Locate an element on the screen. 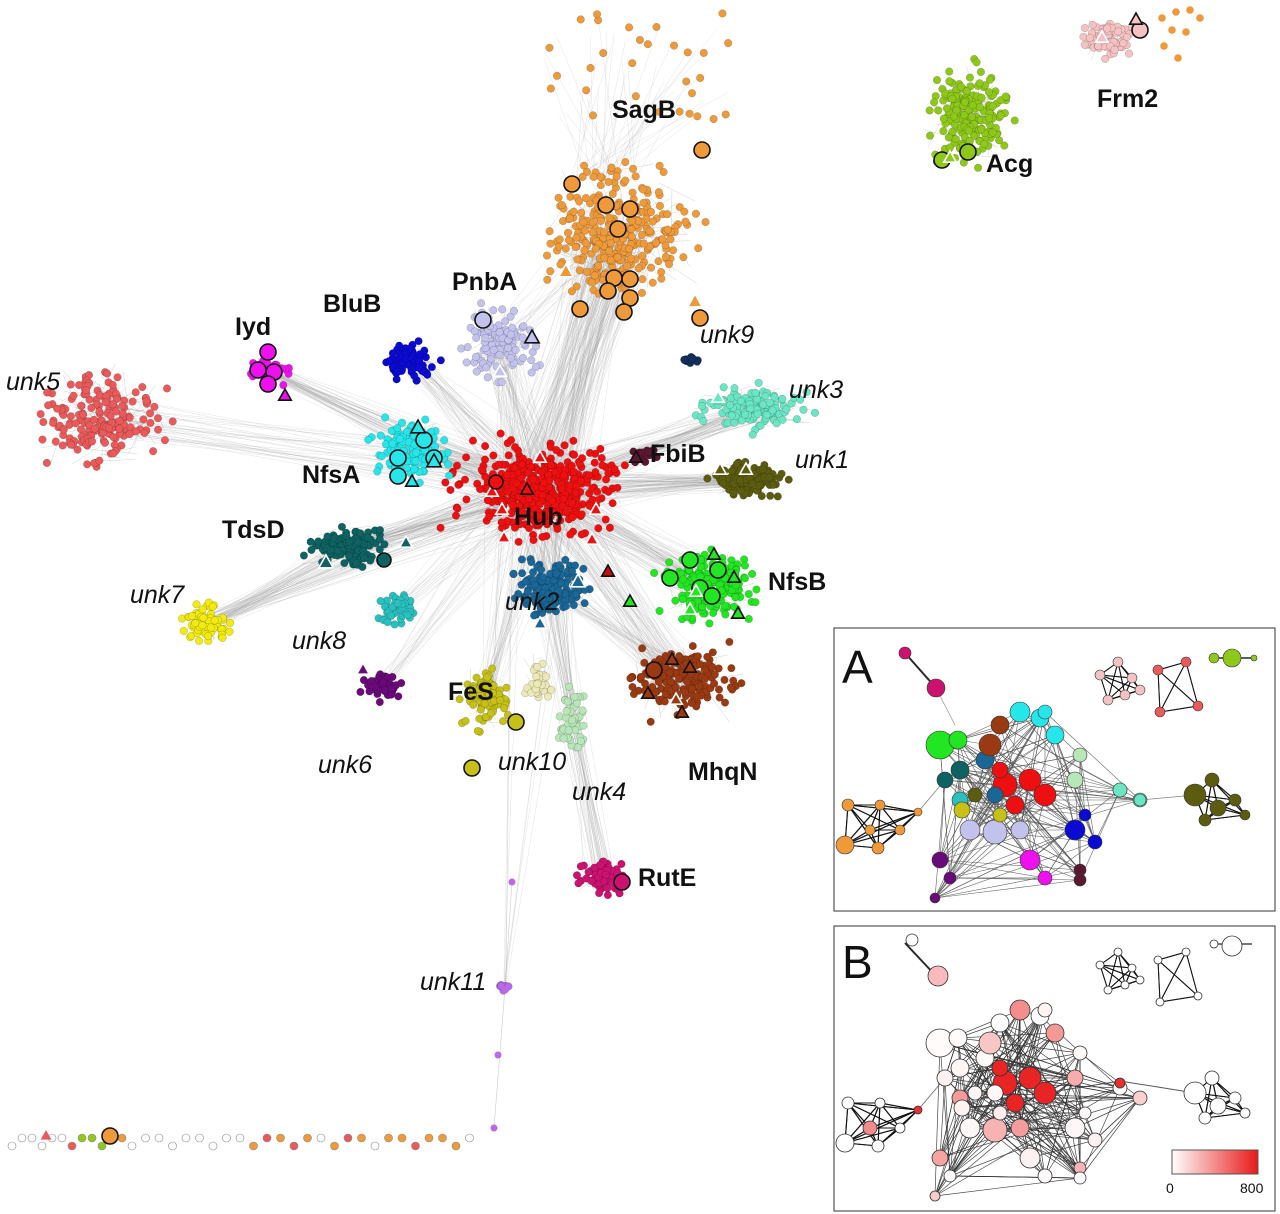 The image size is (1280, 1214). inset-a-letter: A is located at coordinates (857, 667).